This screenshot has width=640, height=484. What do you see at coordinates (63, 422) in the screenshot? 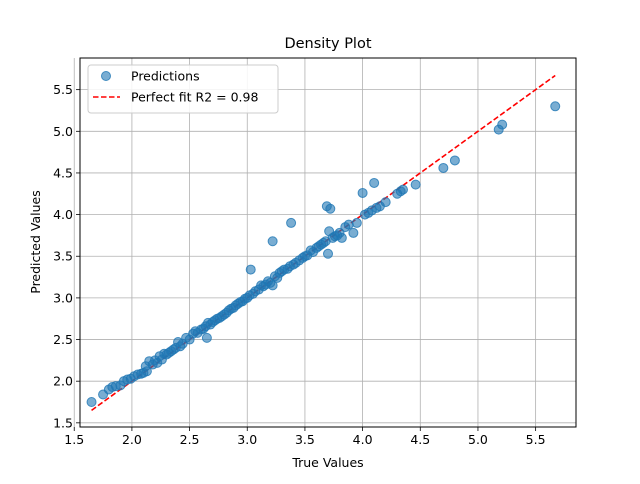
I see `y-tick-label: 1.5` at bounding box center [63, 422].